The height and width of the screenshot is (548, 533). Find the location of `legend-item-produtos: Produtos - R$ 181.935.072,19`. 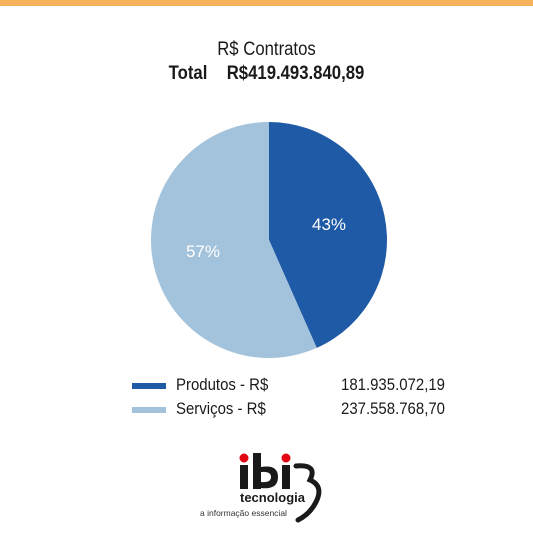

legend-item-produtos: Produtos - R$ 181.935.072,19 is located at coordinates (302, 386).